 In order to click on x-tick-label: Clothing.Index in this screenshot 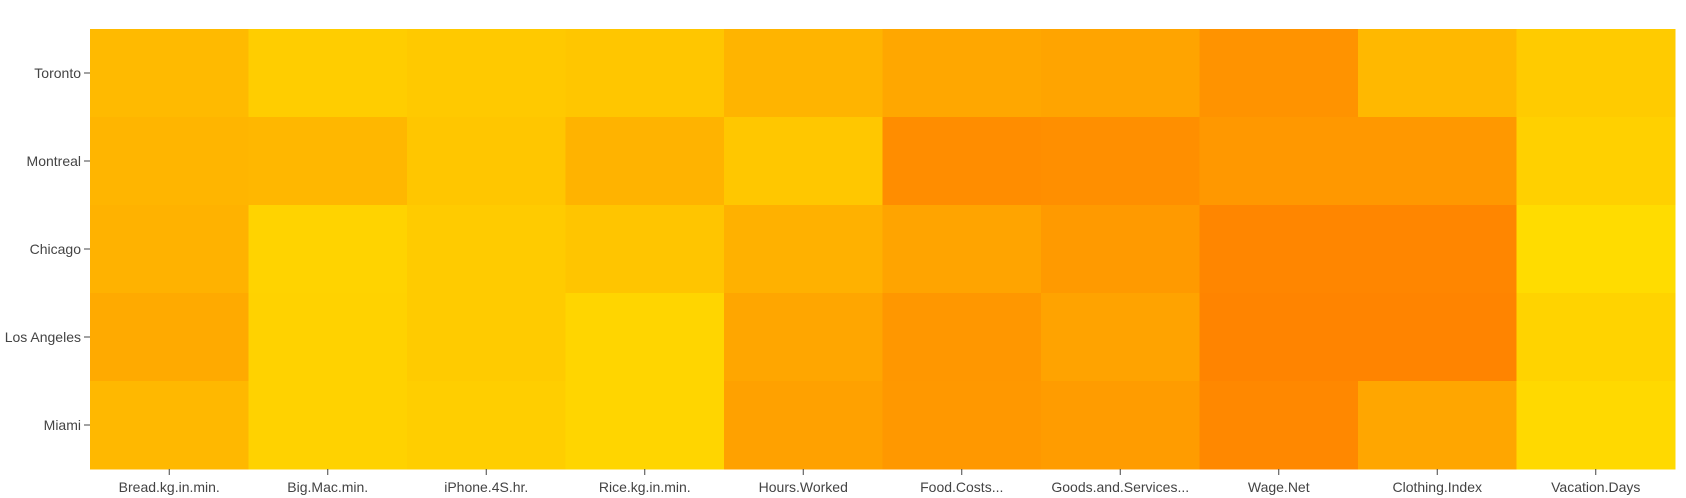, I will do `click(1437, 487)`.